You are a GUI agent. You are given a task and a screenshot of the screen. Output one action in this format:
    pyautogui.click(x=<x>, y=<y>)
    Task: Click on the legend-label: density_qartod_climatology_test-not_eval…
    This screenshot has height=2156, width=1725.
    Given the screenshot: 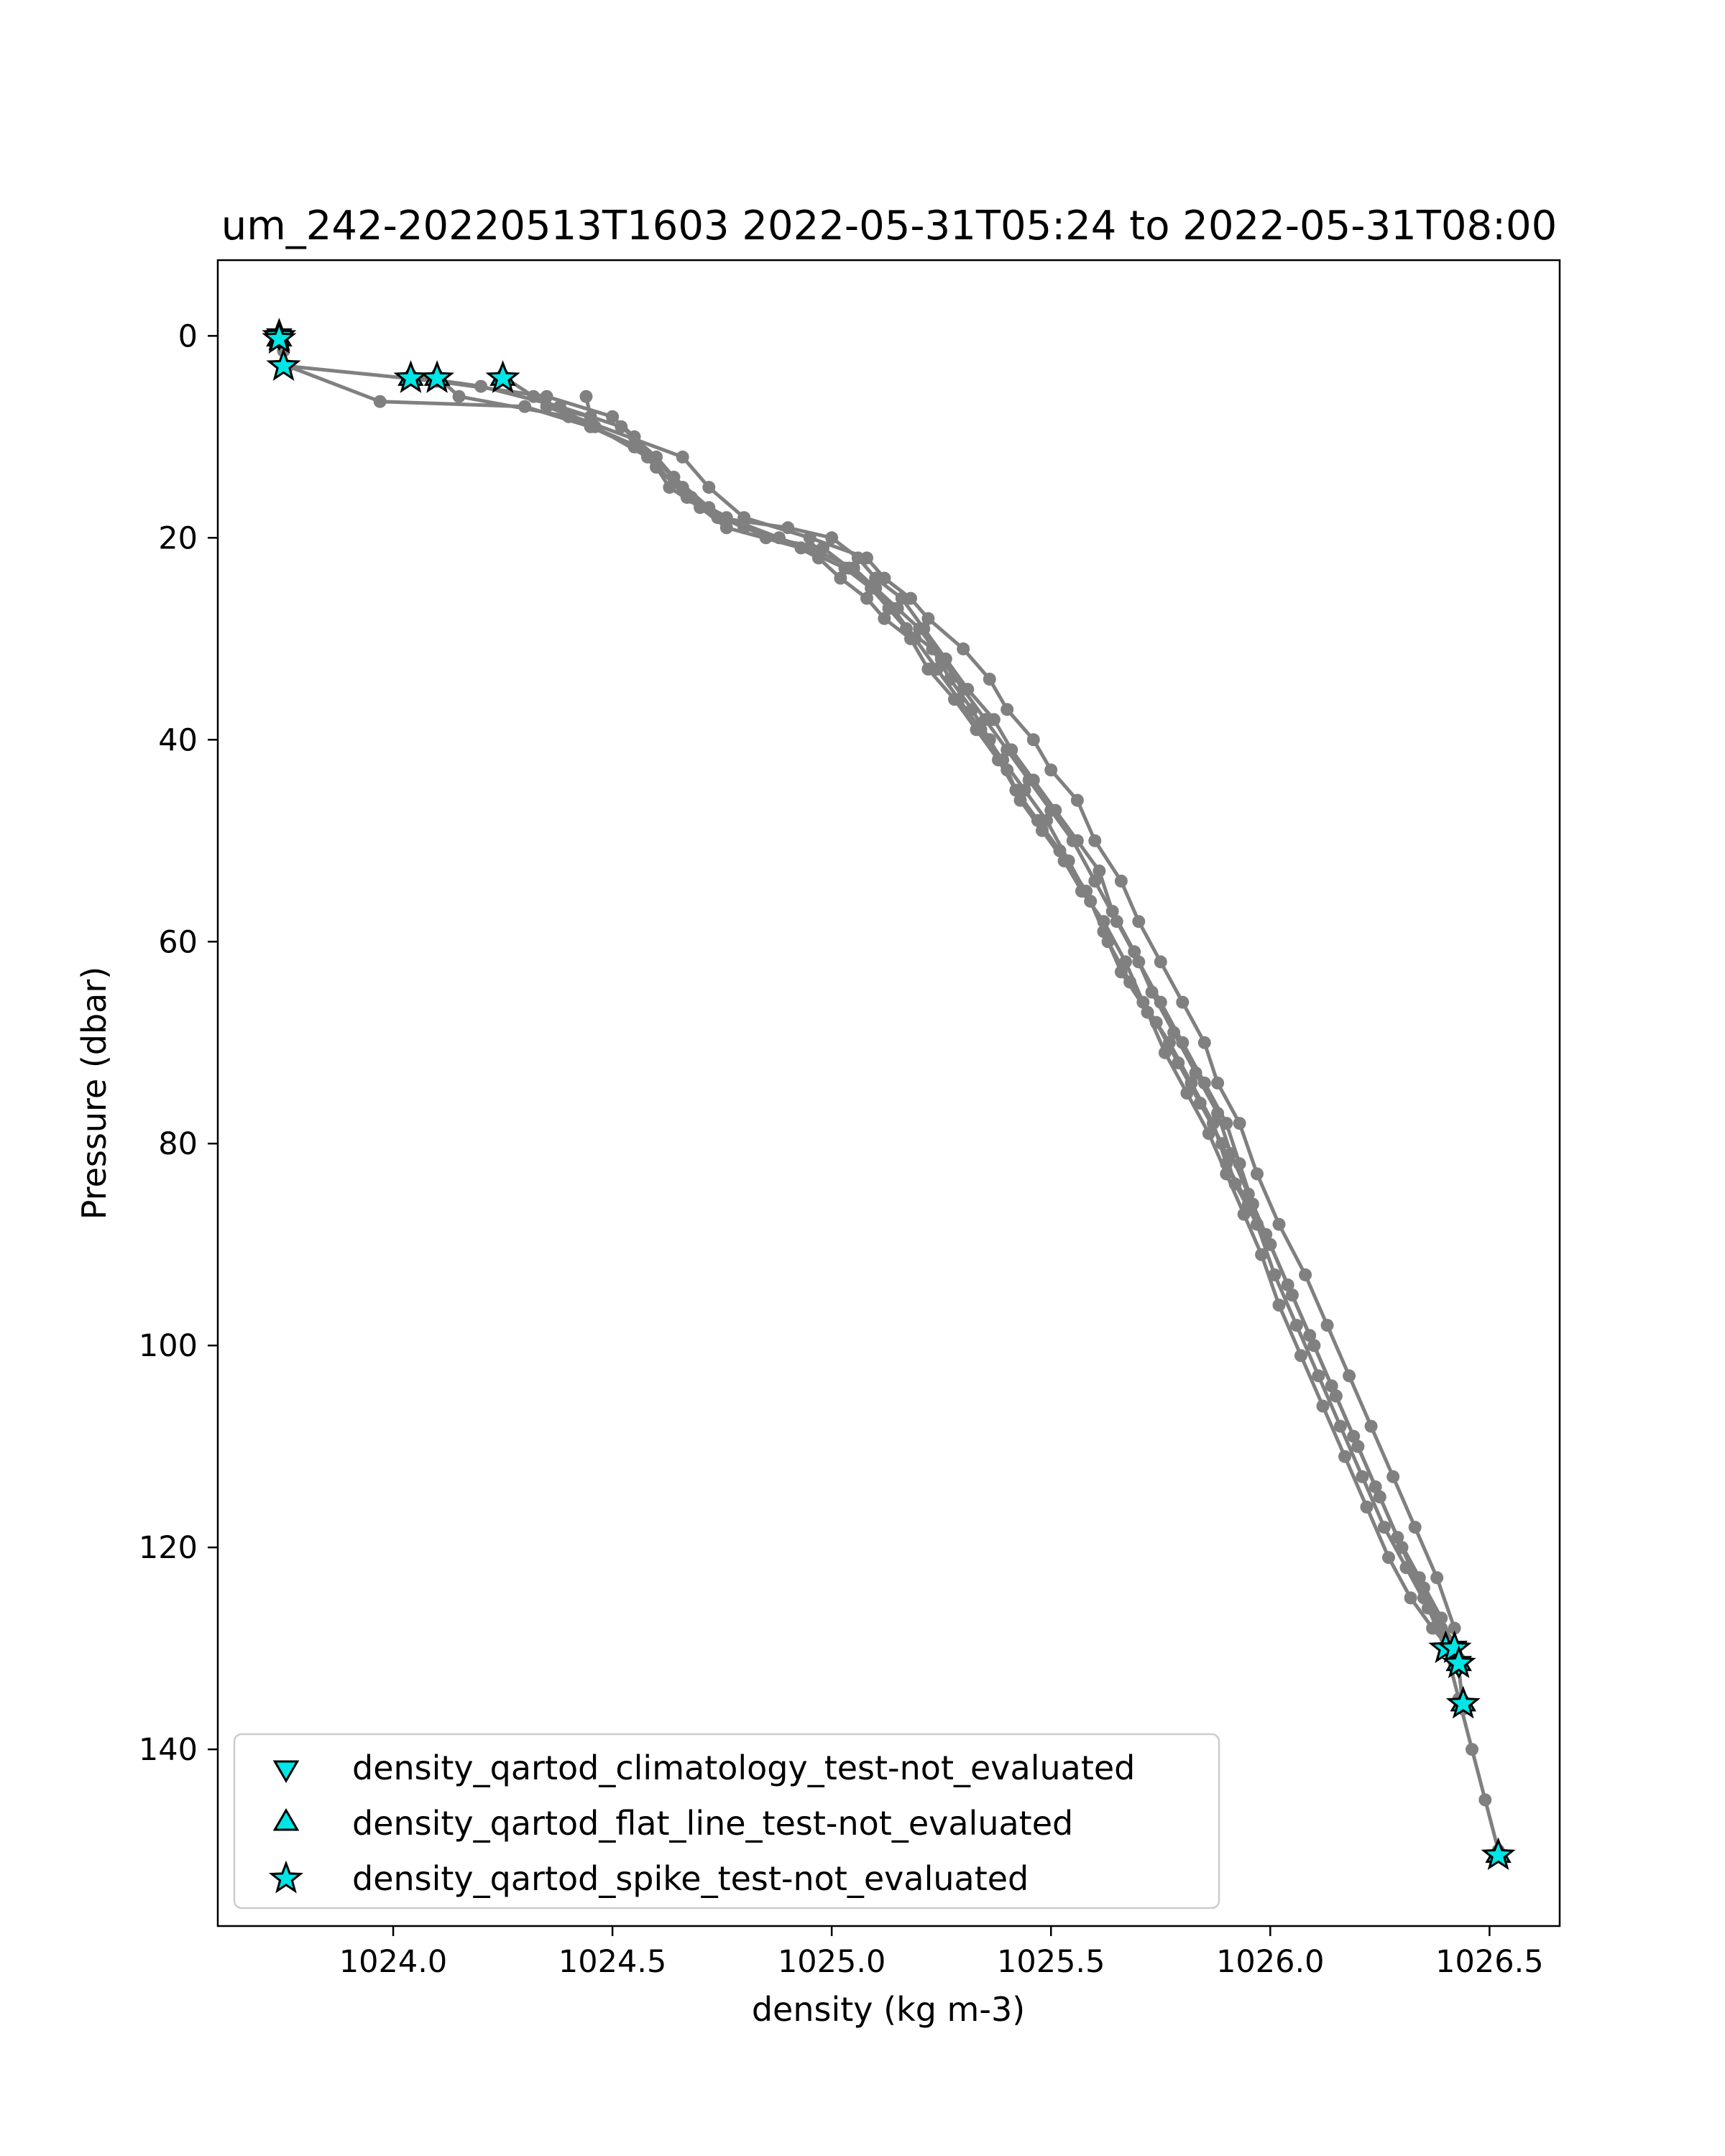 What is the action you would take?
    pyautogui.click(x=743, y=1768)
    